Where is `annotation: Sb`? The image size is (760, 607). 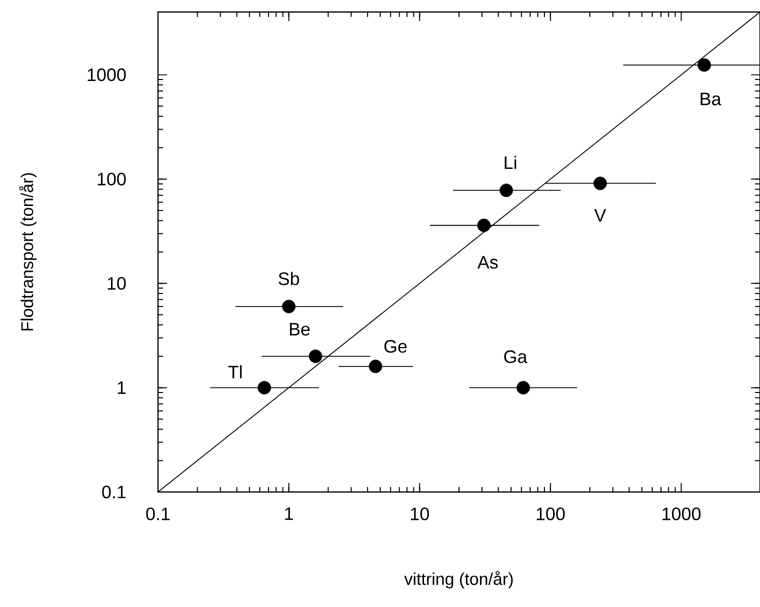
annotation: Sb is located at coordinates (289, 279).